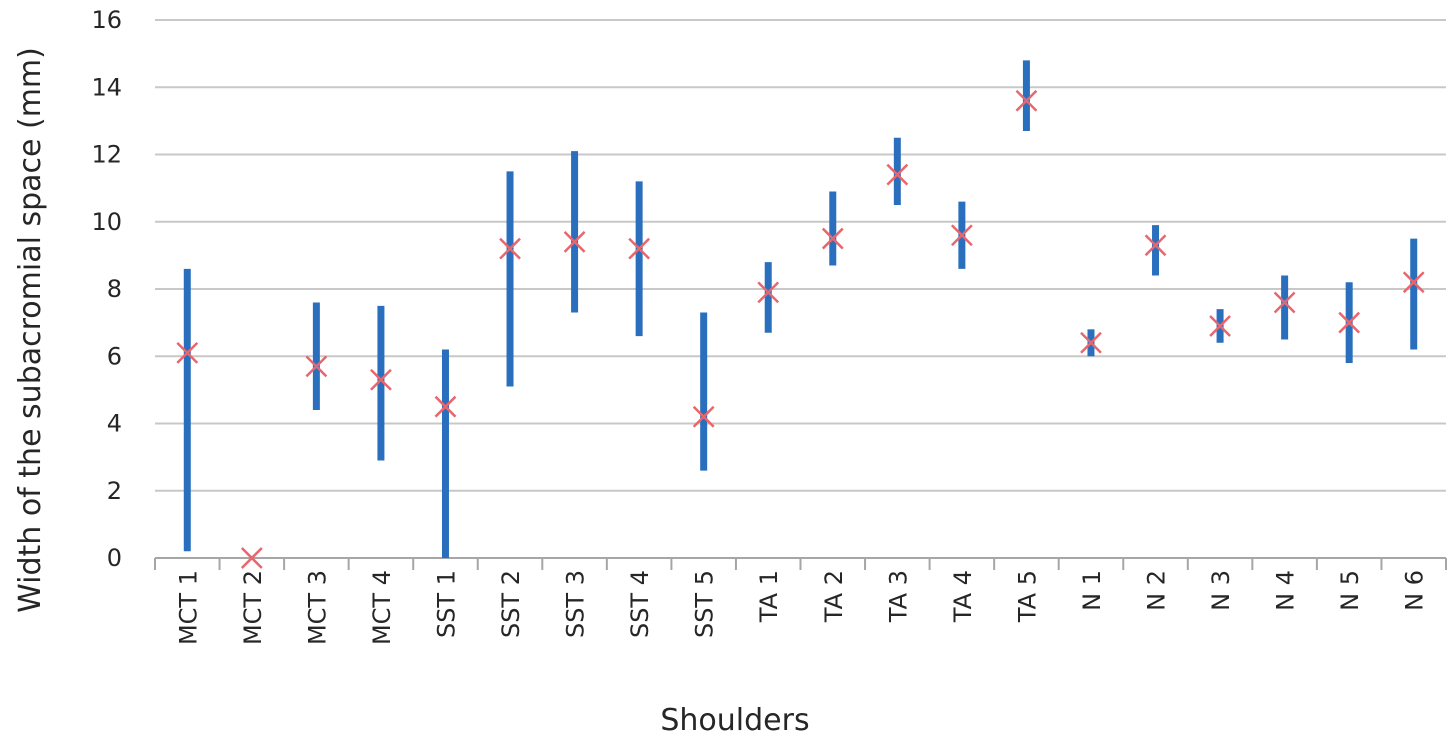  Describe the element at coordinates (382, 607) in the screenshot. I see `x-tick-label: MCT 4` at that location.